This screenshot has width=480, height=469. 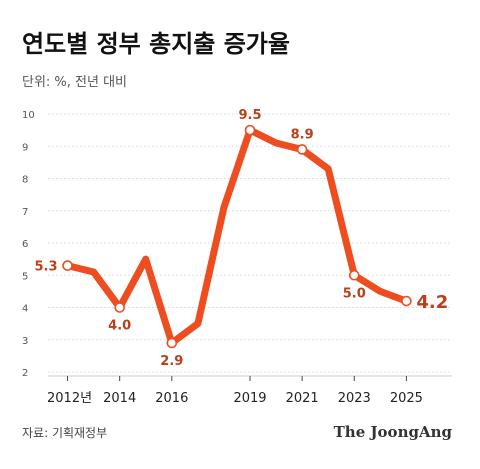 I want to click on data-label: 4.2, so click(x=432, y=302).